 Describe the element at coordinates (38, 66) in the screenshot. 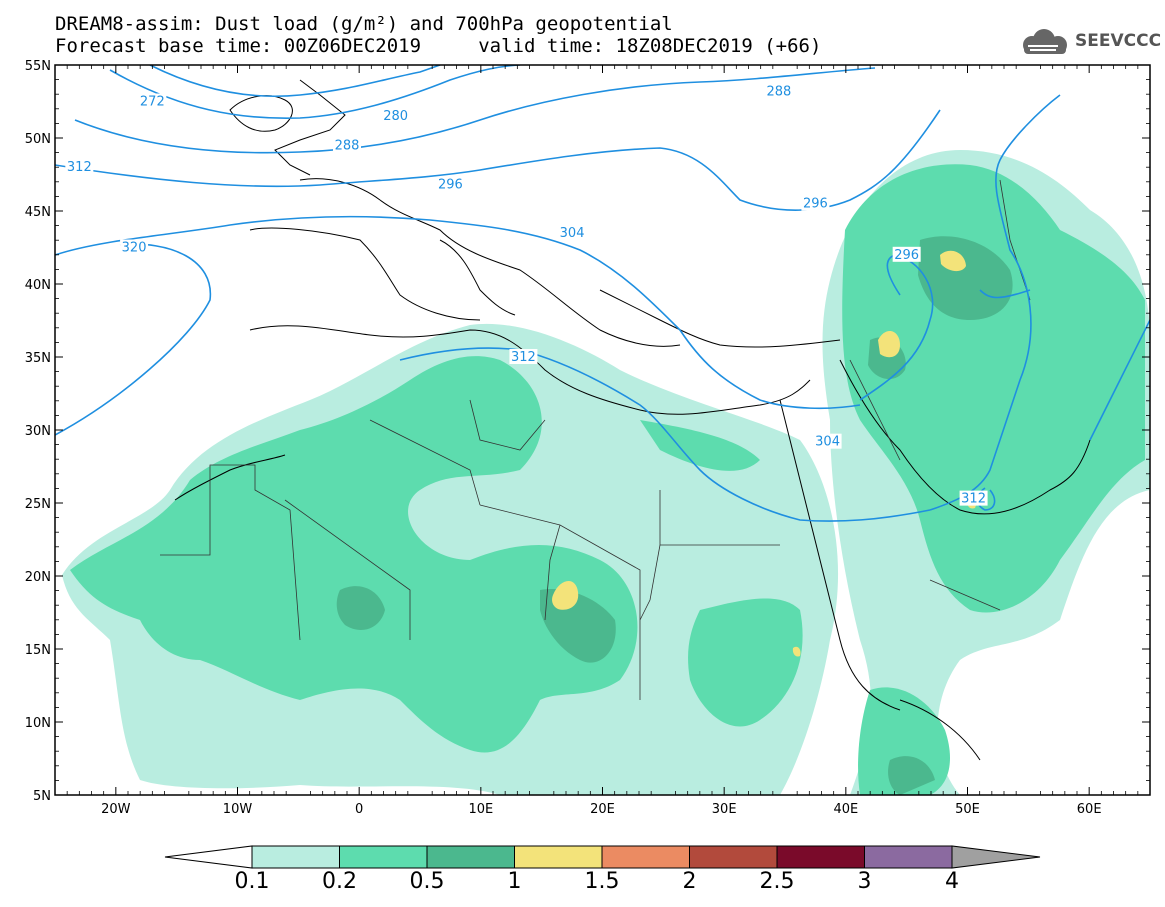

I see `lat-tick-label: 55N` at that location.